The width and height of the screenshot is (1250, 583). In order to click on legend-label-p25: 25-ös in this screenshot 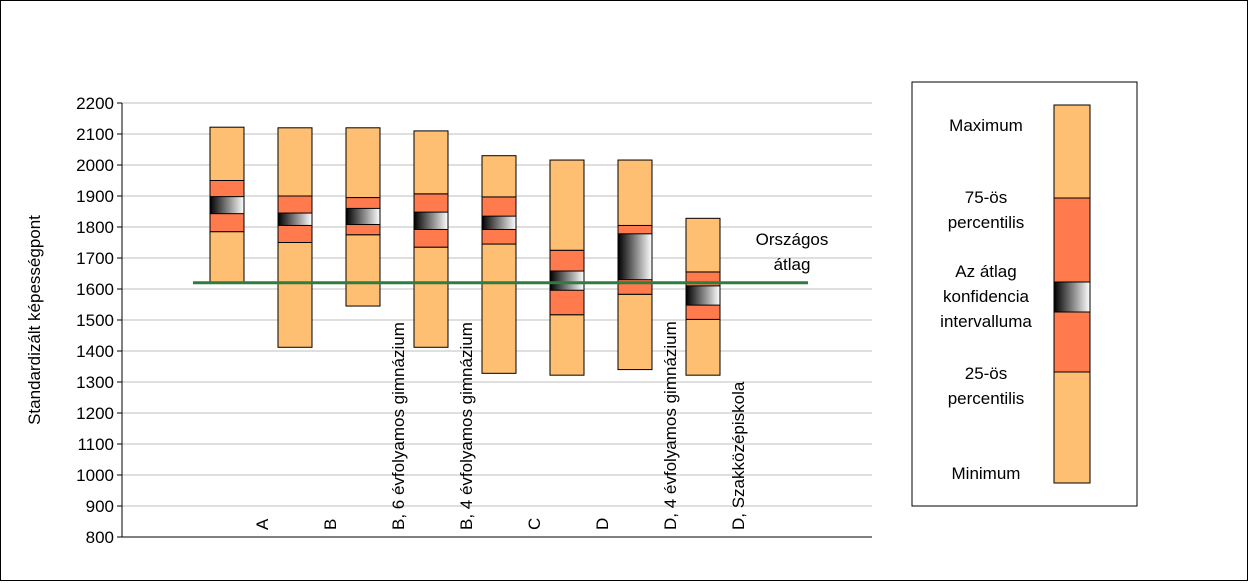, I will do `click(986, 373)`.